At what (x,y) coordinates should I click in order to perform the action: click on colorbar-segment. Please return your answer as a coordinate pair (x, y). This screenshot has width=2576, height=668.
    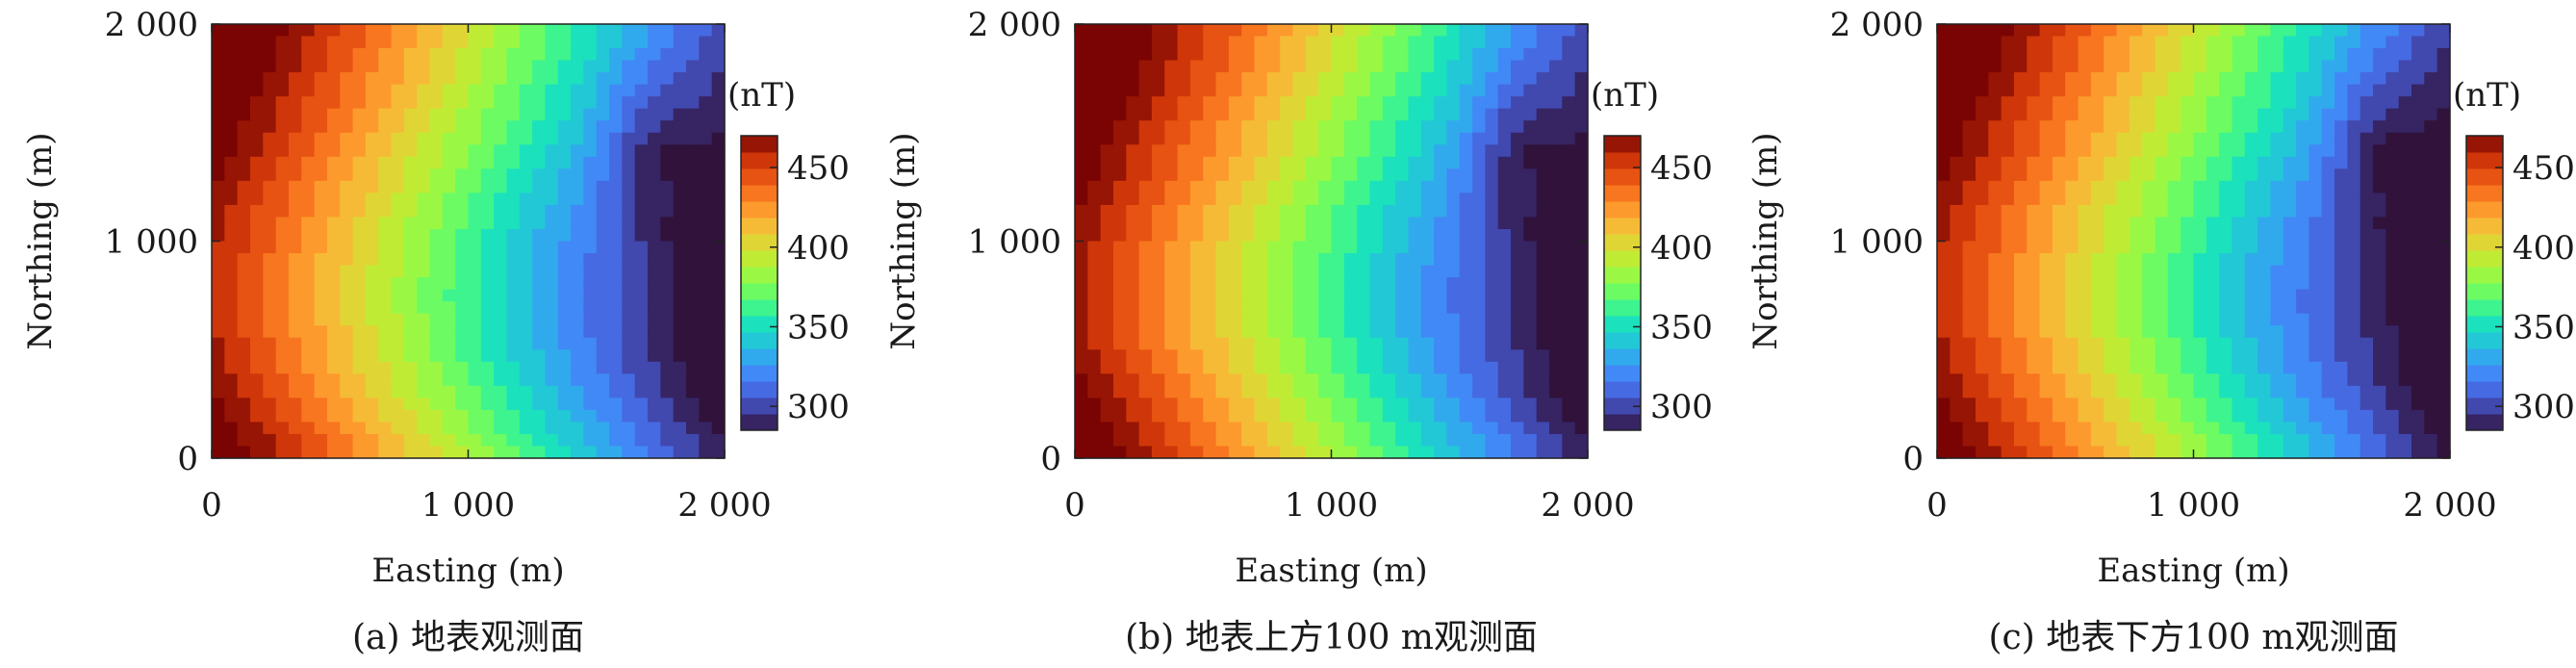
    Looking at the image, I should click on (759, 160).